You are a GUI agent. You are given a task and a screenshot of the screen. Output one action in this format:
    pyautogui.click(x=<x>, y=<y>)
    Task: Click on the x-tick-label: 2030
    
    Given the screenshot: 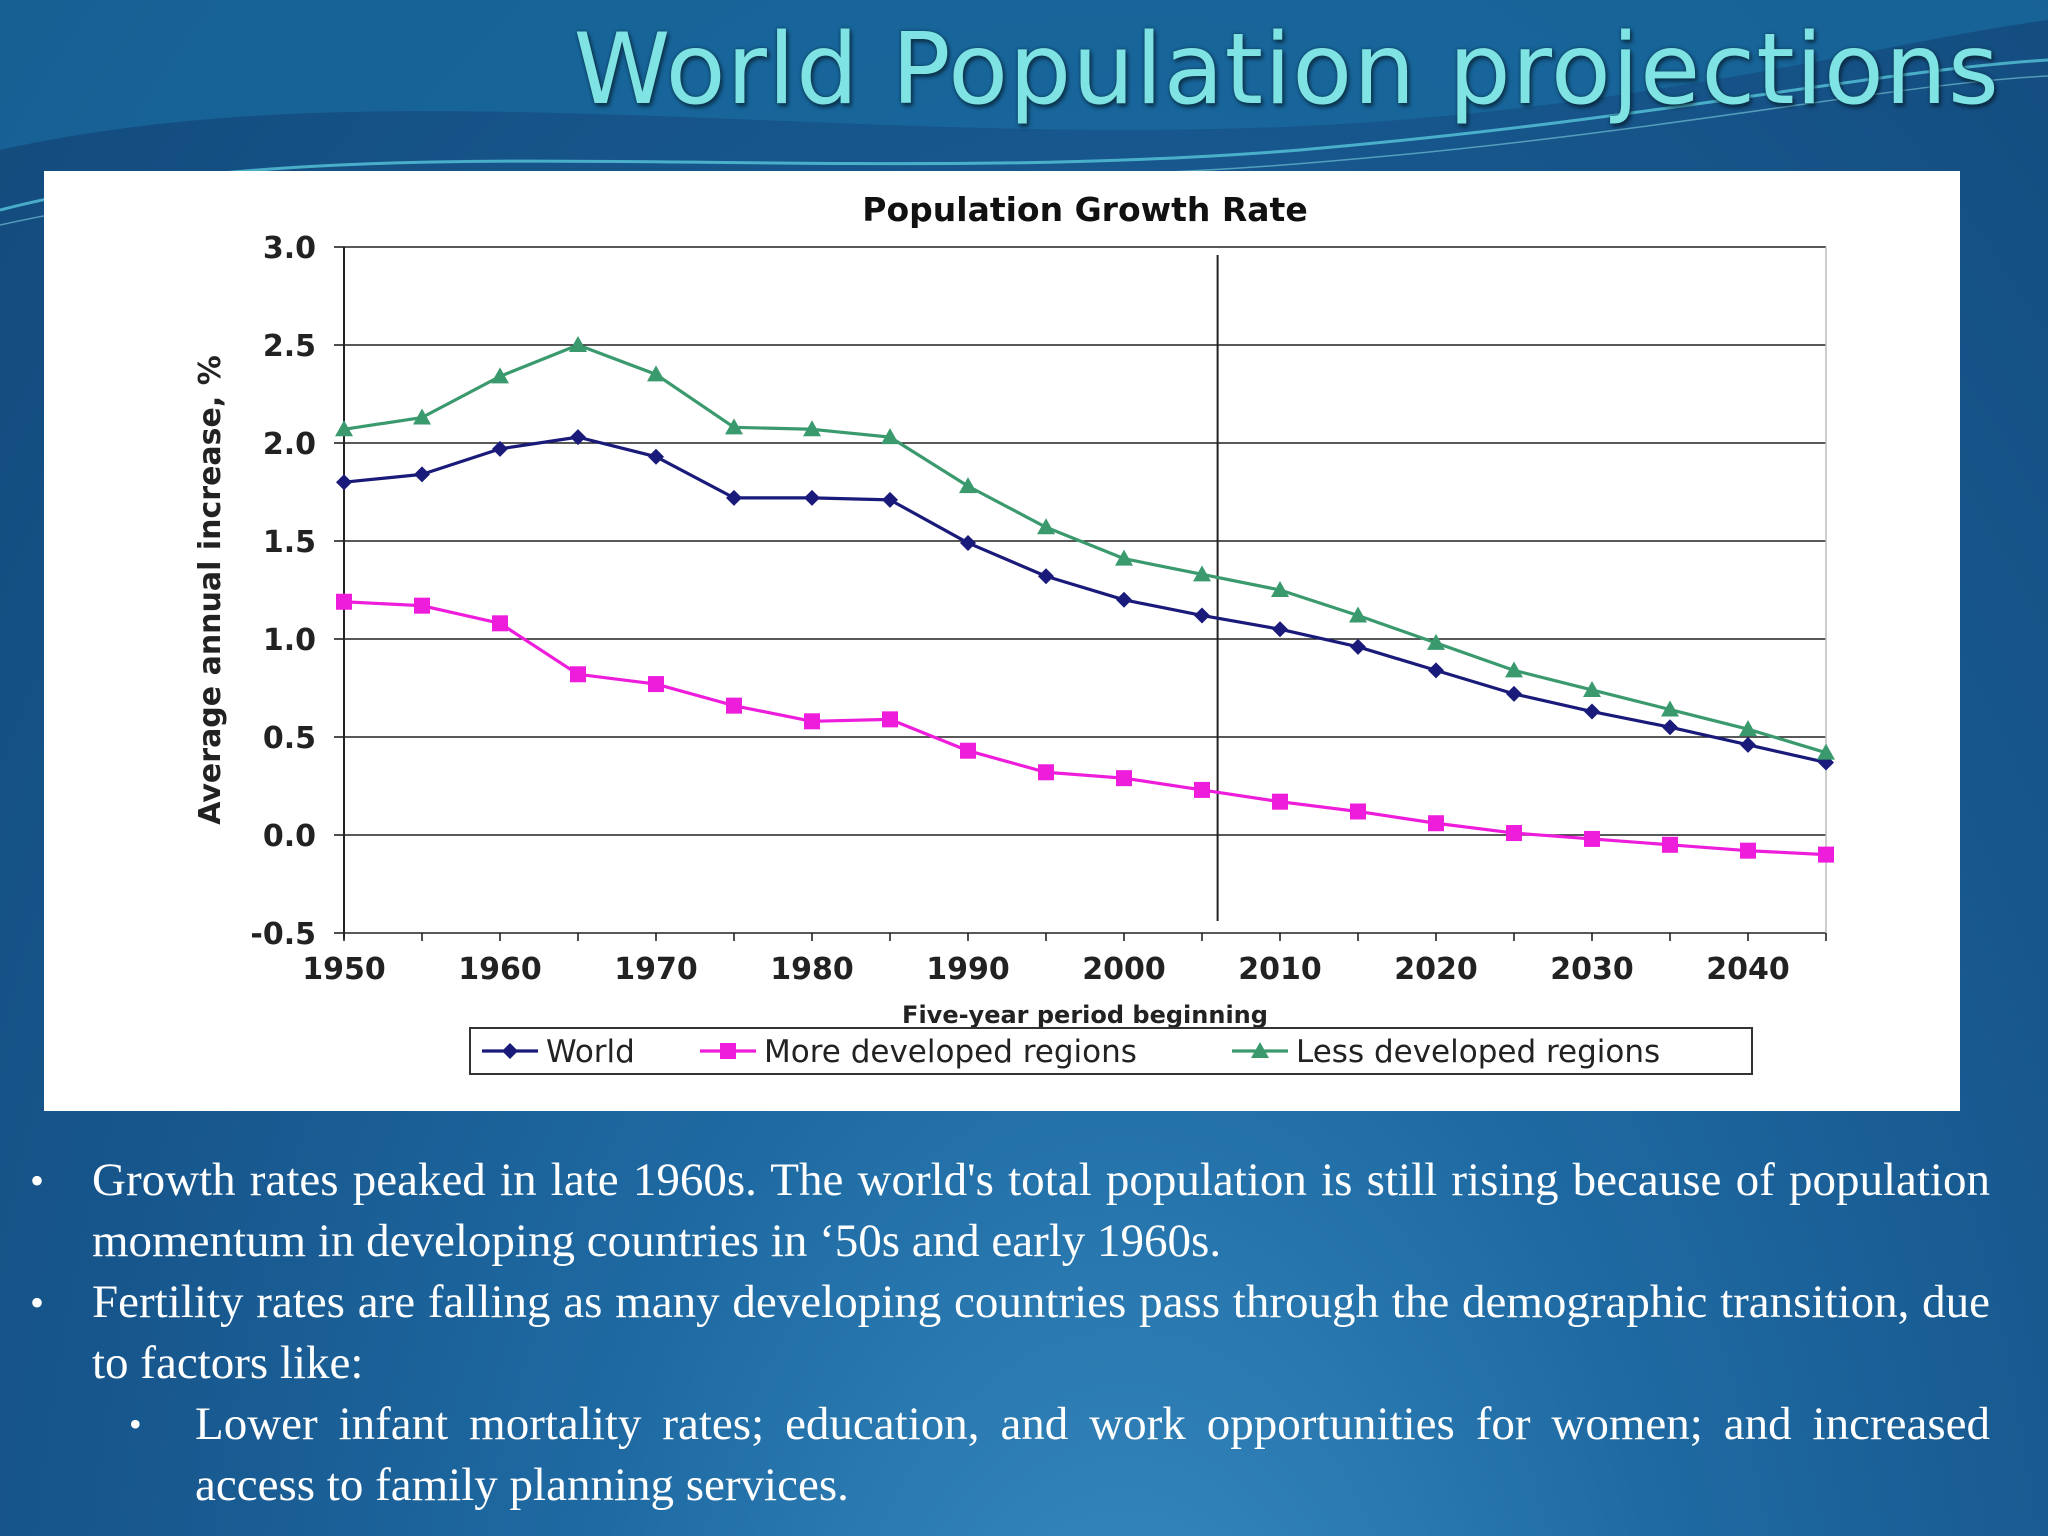 What is the action you would take?
    pyautogui.click(x=1592, y=969)
    